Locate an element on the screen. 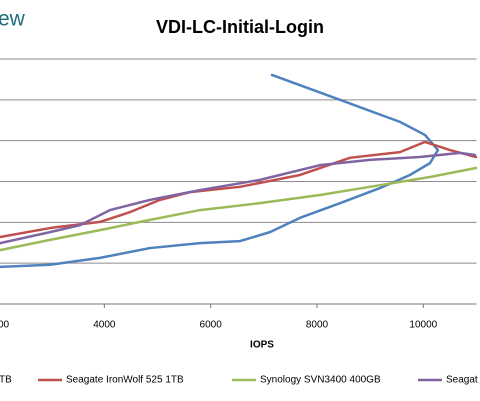 The image size is (480, 401). x-tick-label: 2000 is located at coordinates (5, 325).